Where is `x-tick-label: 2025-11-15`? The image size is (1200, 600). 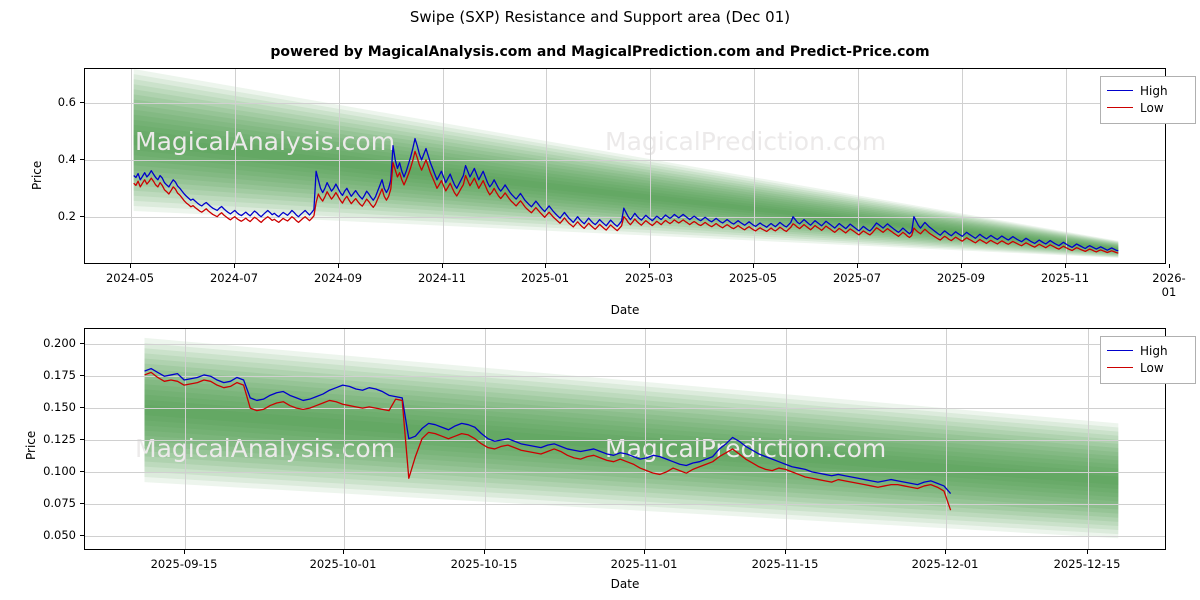 x-tick-label: 2025-11-15 is located at coordinates (785, 564).